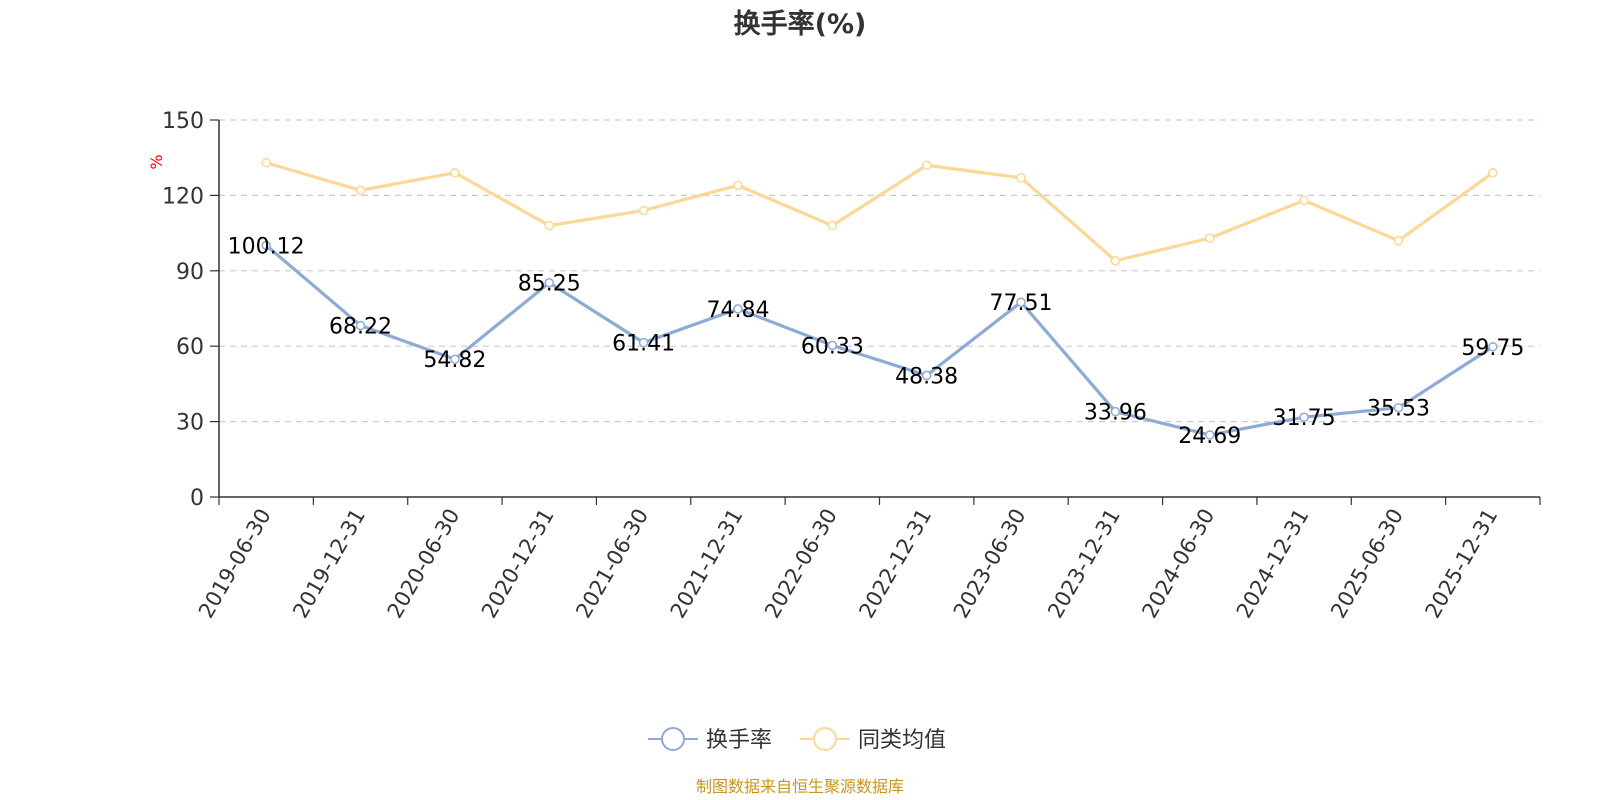  I want to click on x-tick-label: 2025-06-30, so click(1367, 564).